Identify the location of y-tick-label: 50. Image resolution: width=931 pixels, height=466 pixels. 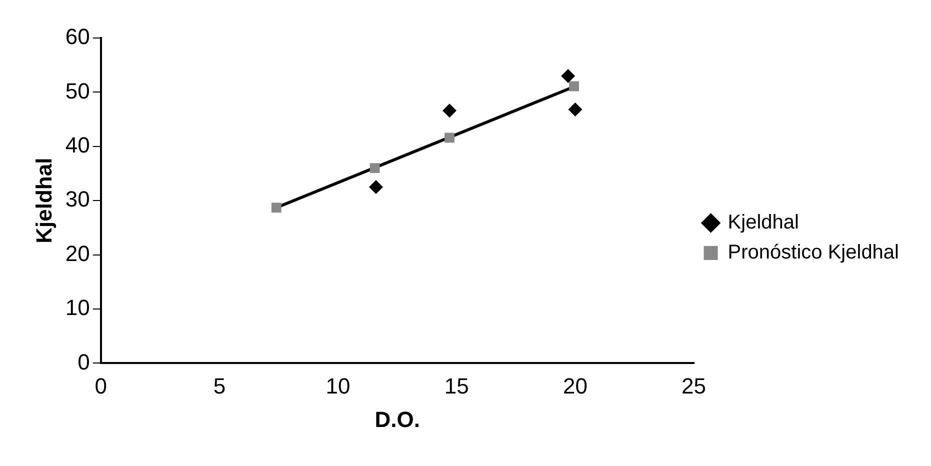
(77, 91).